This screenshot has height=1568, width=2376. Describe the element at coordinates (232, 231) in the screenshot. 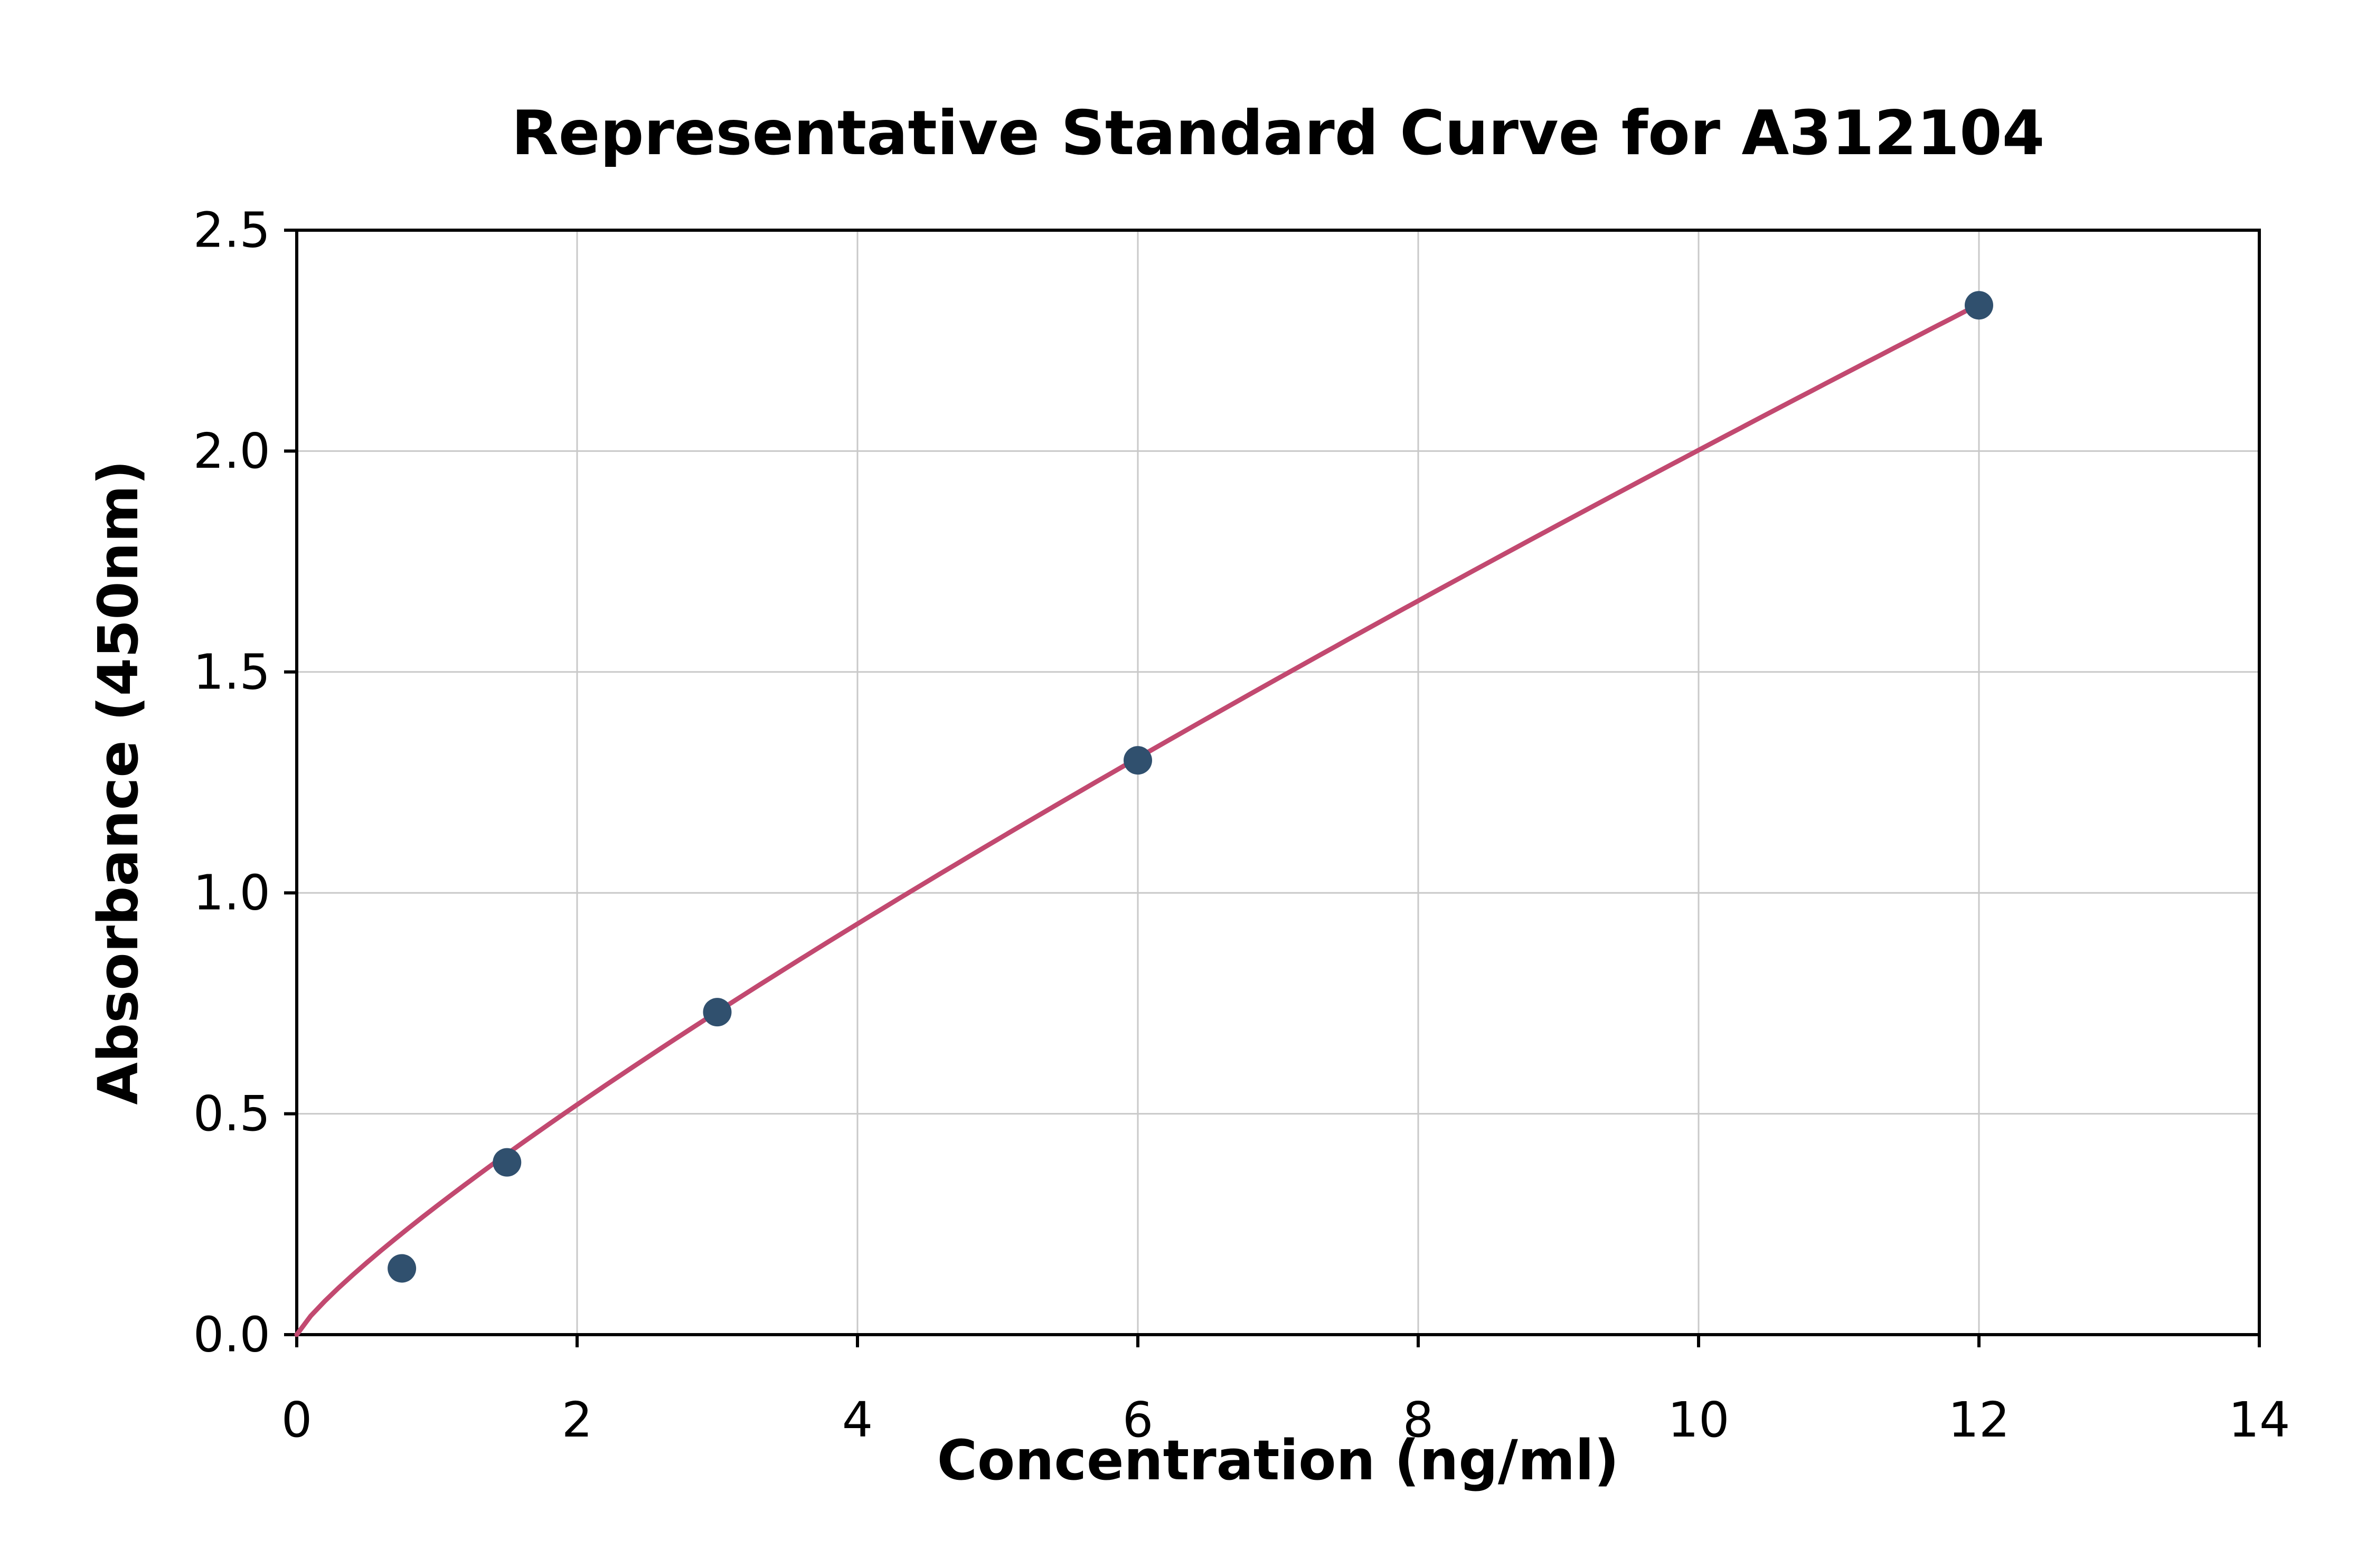

I see `y-tick-label: 2.5` at that location.